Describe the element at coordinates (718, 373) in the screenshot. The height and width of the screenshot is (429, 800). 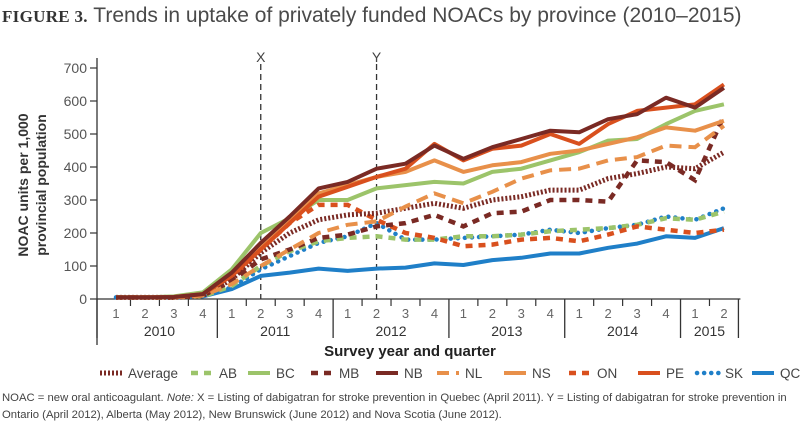
I see `legend-item-sk: SK` at that location.